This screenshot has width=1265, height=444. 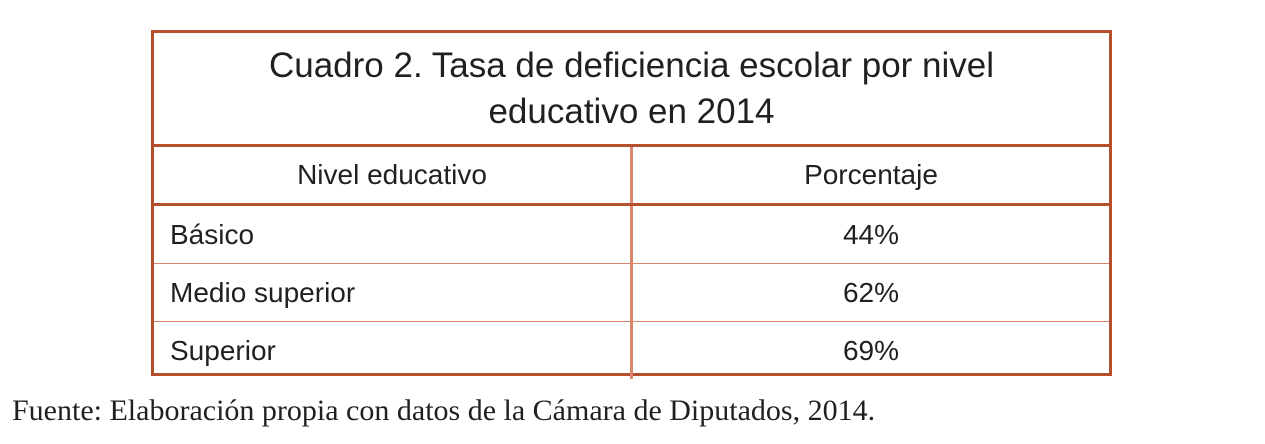 I want to click on table-header-row: Nivel educativo Porcentaje, so click(x=631, y=176).